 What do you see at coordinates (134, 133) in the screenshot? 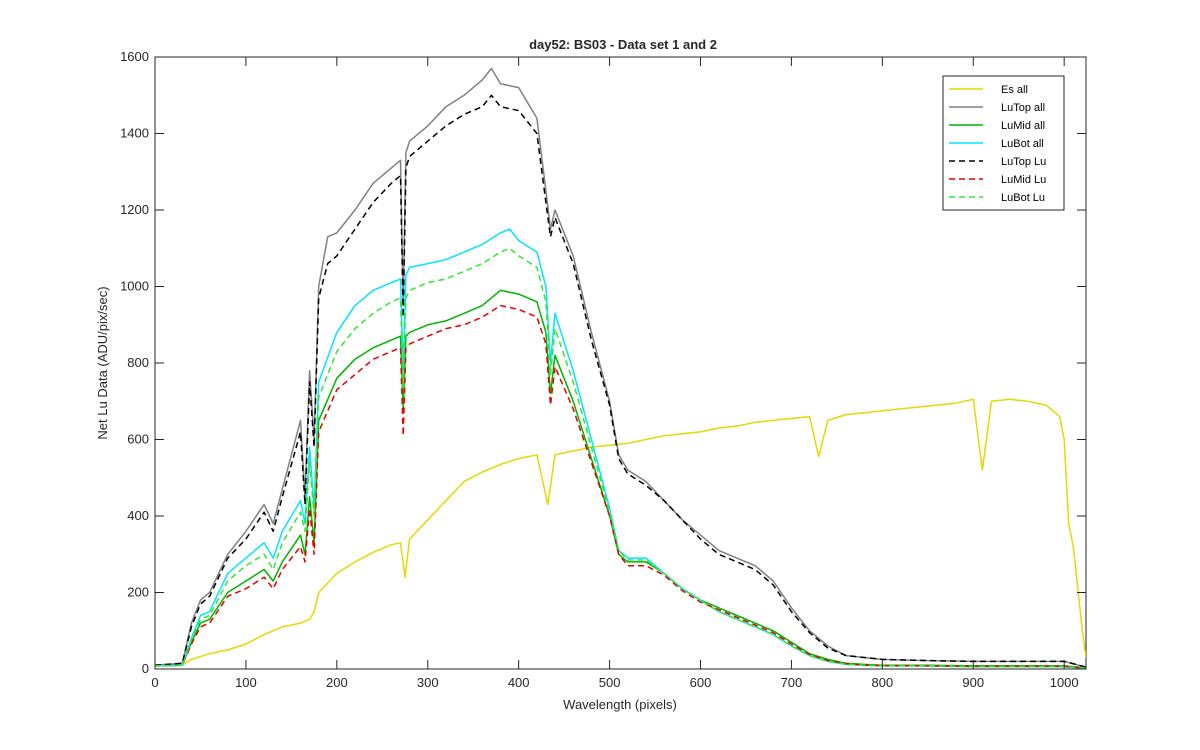
I see `y-tick-label: 1400` at bounding box center [134, 133].